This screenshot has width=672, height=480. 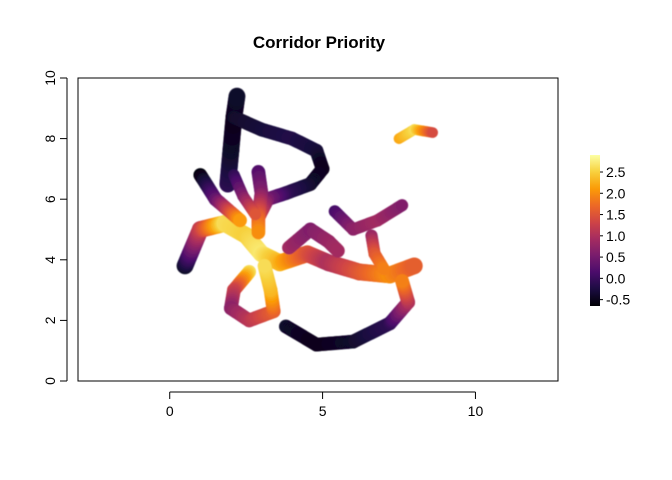 I want to click on y-tick-label: 0, so click(x=50, y=381).